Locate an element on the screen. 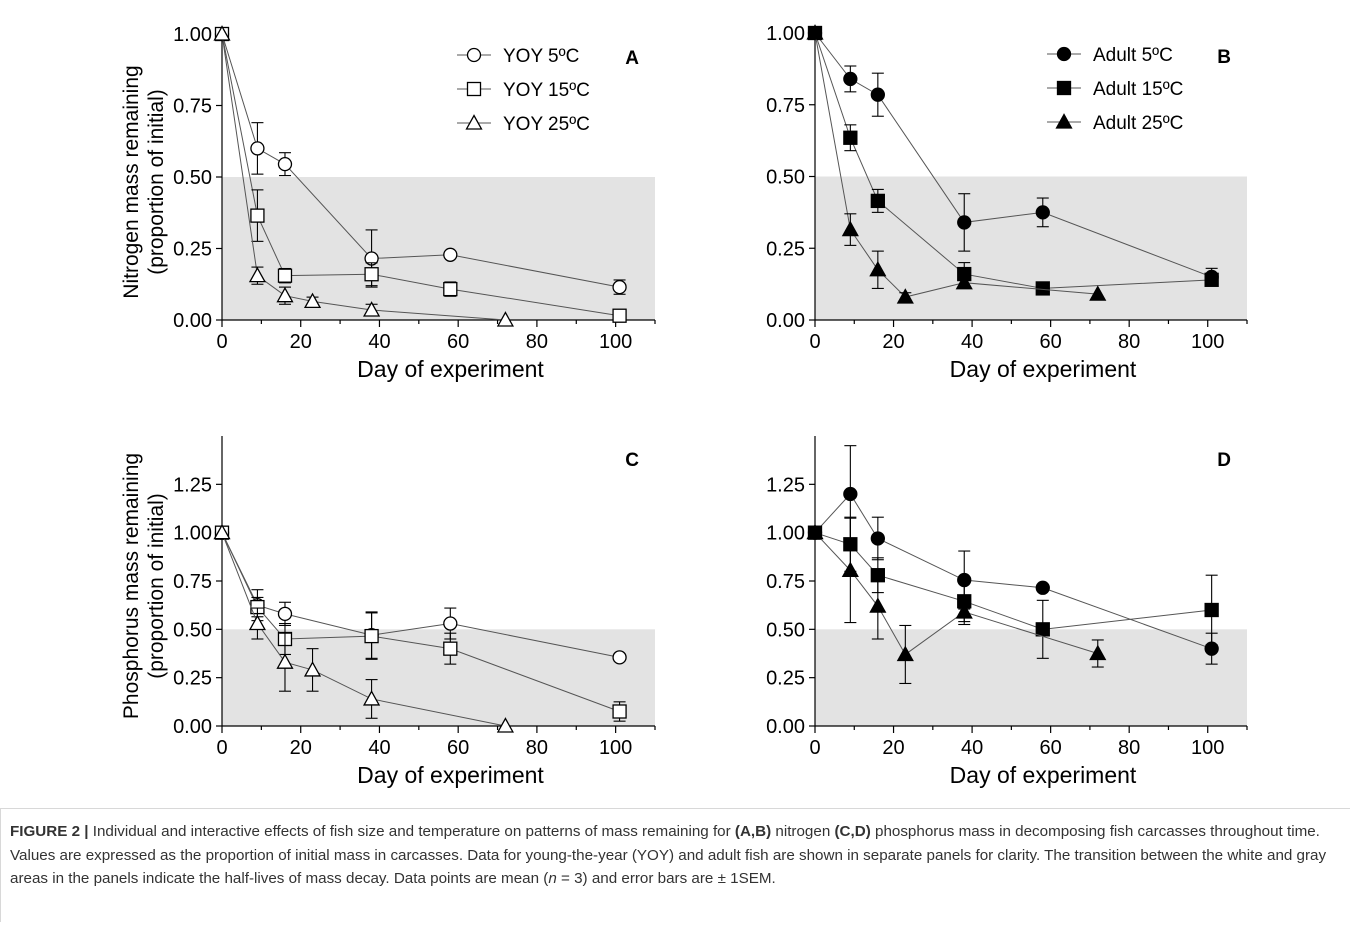 The height and width of the screenshot is (926, 1357). panel-letter: A is located at coordinates (632, 58).